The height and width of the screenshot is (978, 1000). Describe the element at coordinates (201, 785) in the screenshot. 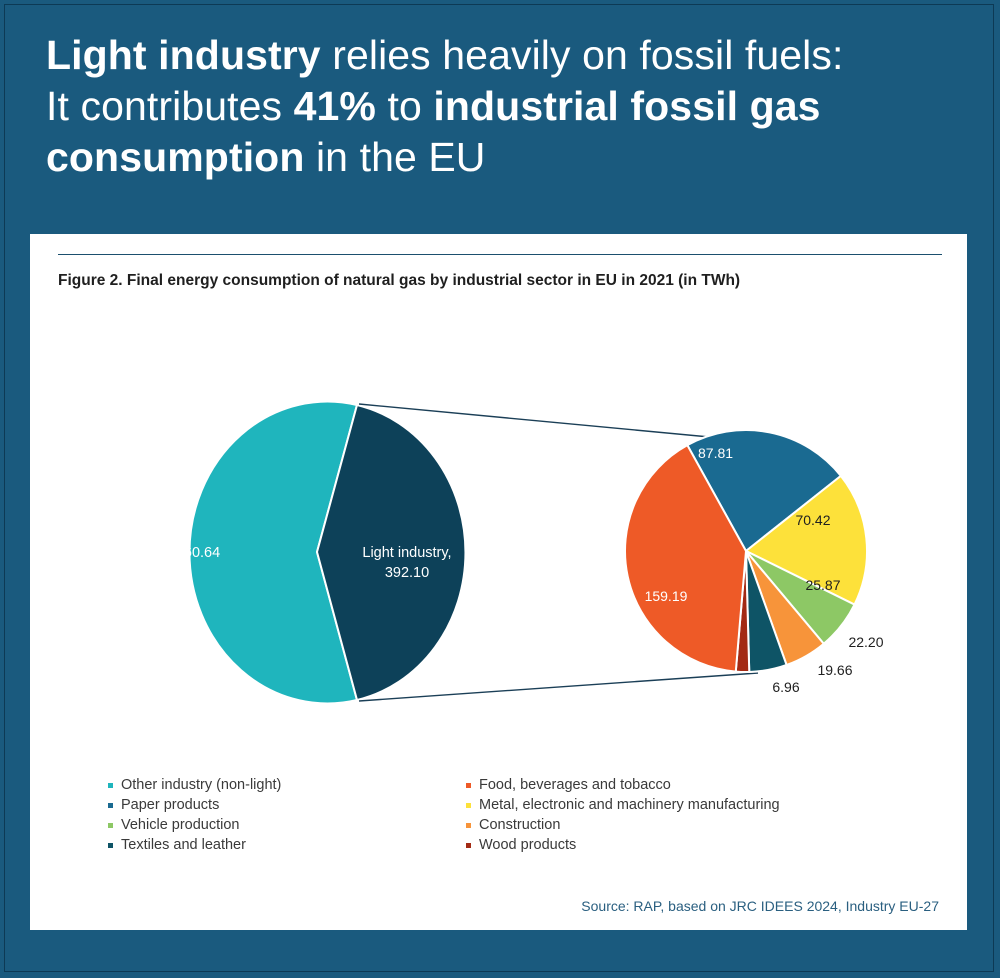

I see `legend-label: Other industry (non-light)` at that location.